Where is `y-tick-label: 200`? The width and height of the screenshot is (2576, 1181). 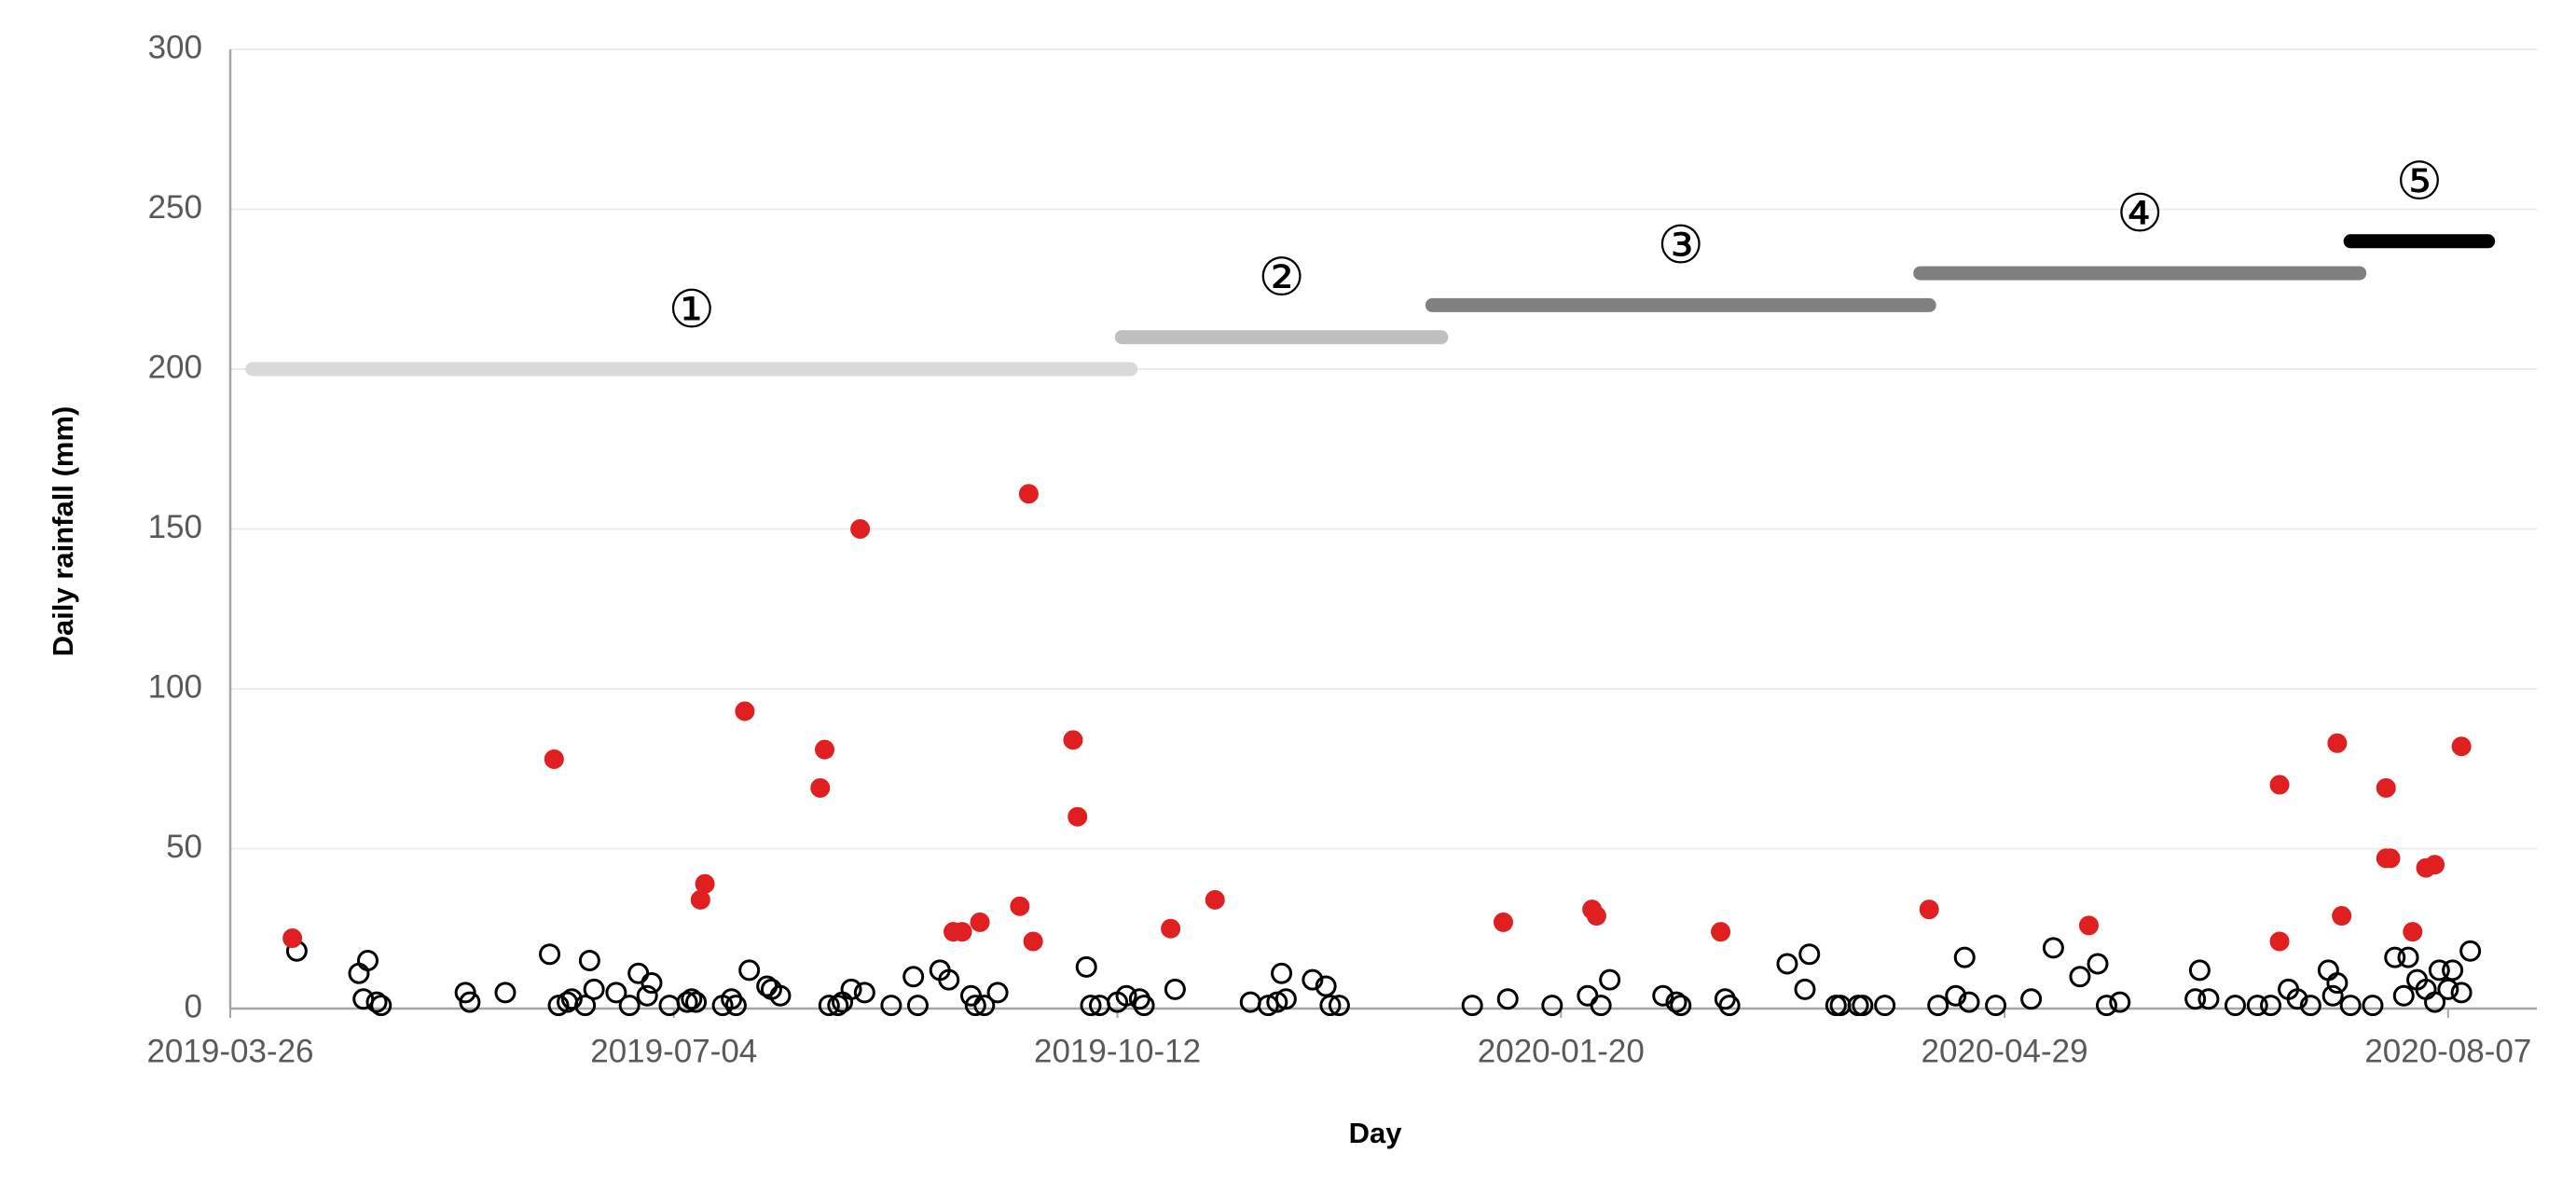
y-tick-label: 200 is located at coordinates (175, 367).